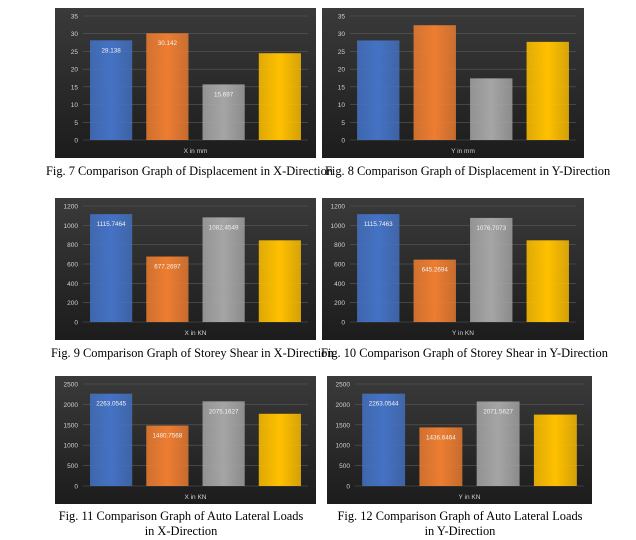  Describe the element at coordinates (435, 270) in the screenshot. I see `data-label: 645.2694` at that location.